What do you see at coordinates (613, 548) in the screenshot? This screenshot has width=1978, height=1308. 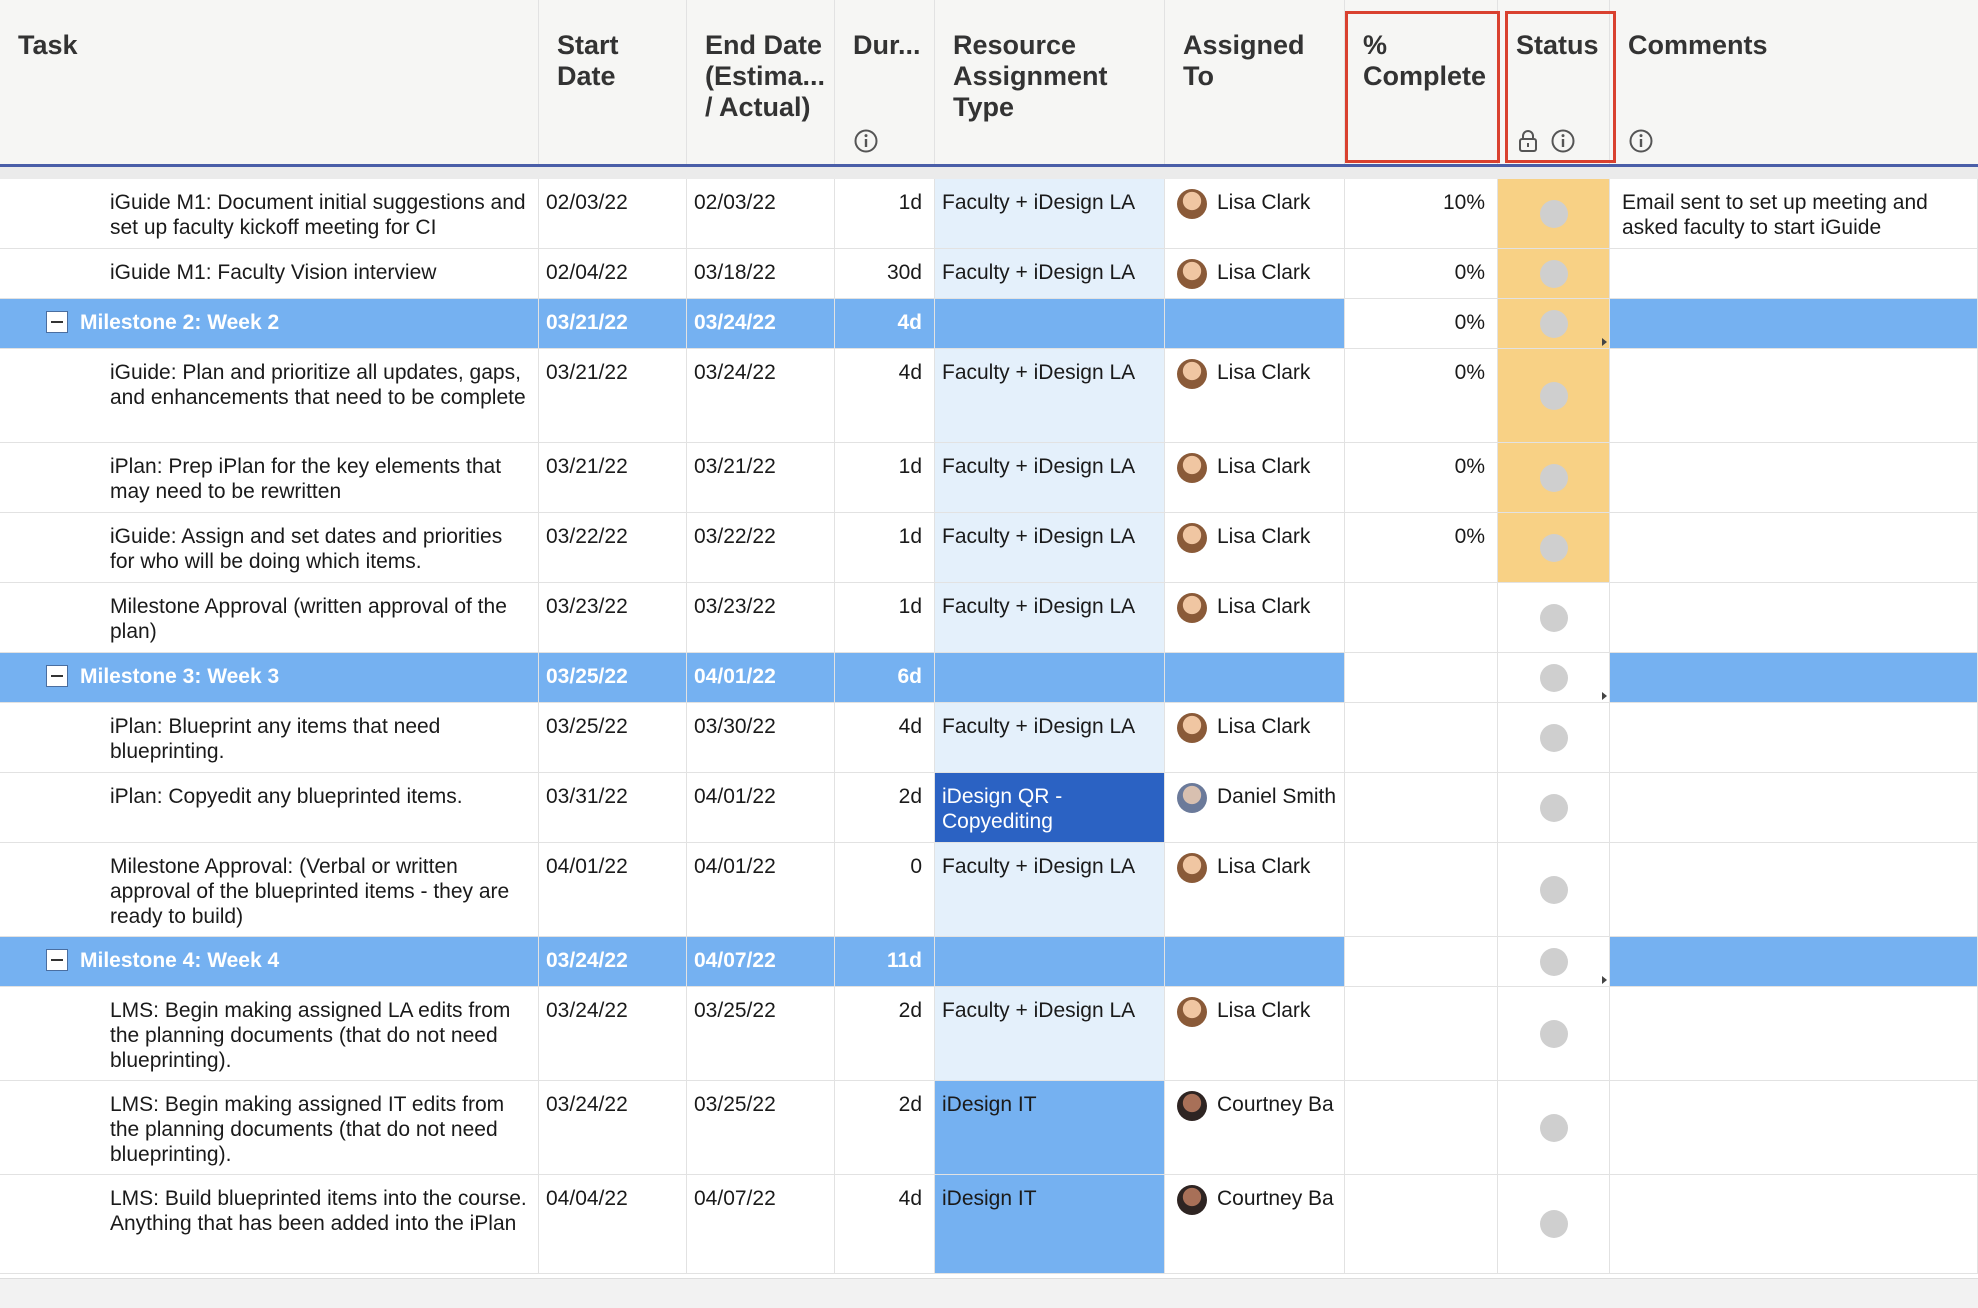 I see `start-date-cell: 03/22/22` at bounding box center [613, 548].